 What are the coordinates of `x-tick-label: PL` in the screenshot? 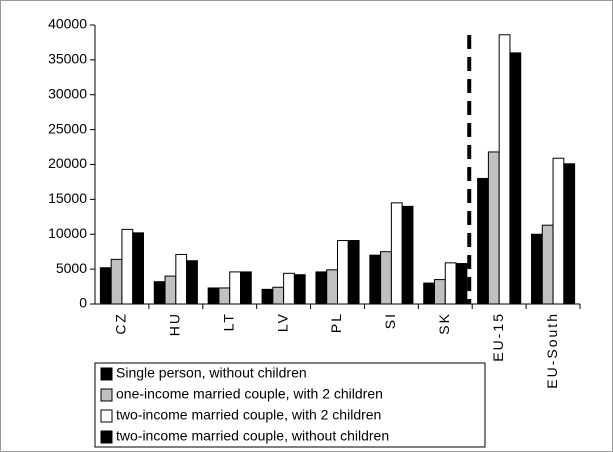 It's located at (336, 322).